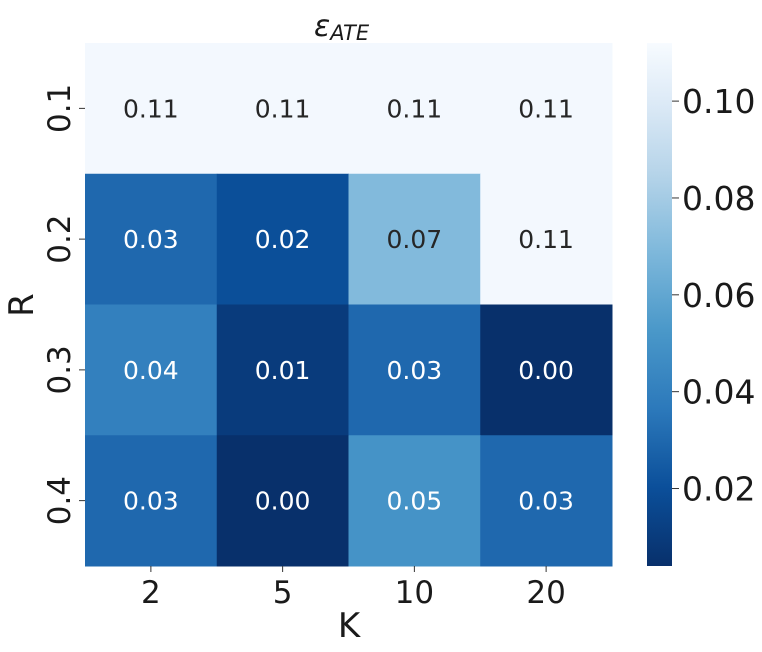 The width and height of the screenshot is (762, 652). I want to click on cell-annotation: 0.01, so click(283, 370).